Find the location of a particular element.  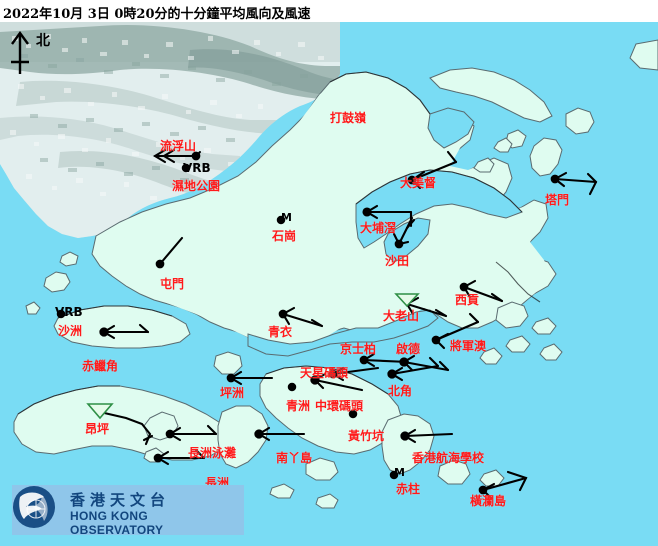

wind-barb-star-ferry is located at coordinates (354, 374).